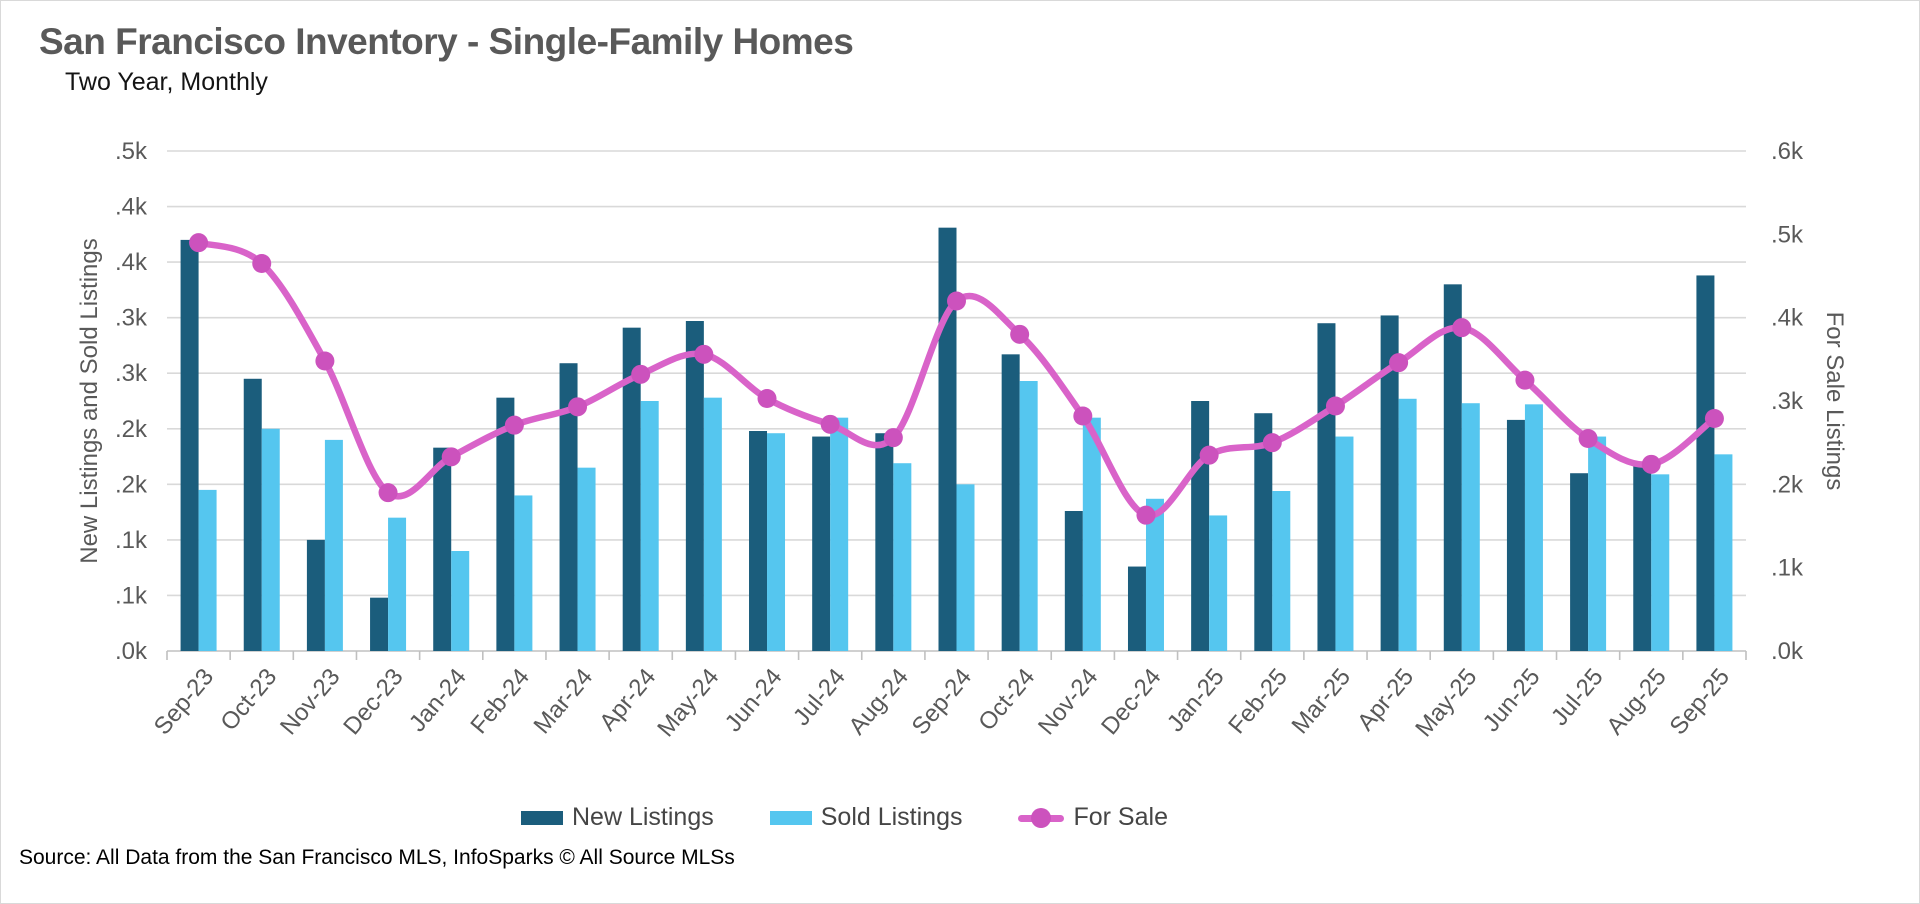 This screenshot has height=904, width=1920. What do you see at coordinates (819, 697) in the screenshot?
I see `x-axis-label: Jul-24` at bounding box center [819, 697].